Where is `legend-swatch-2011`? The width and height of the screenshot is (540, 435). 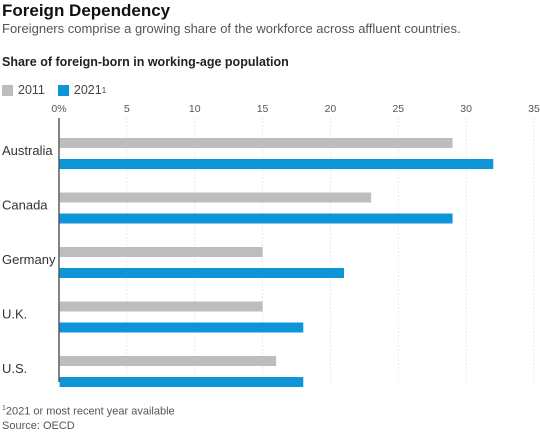 legend-swatch-2011 is located at coordinates (7, 90).